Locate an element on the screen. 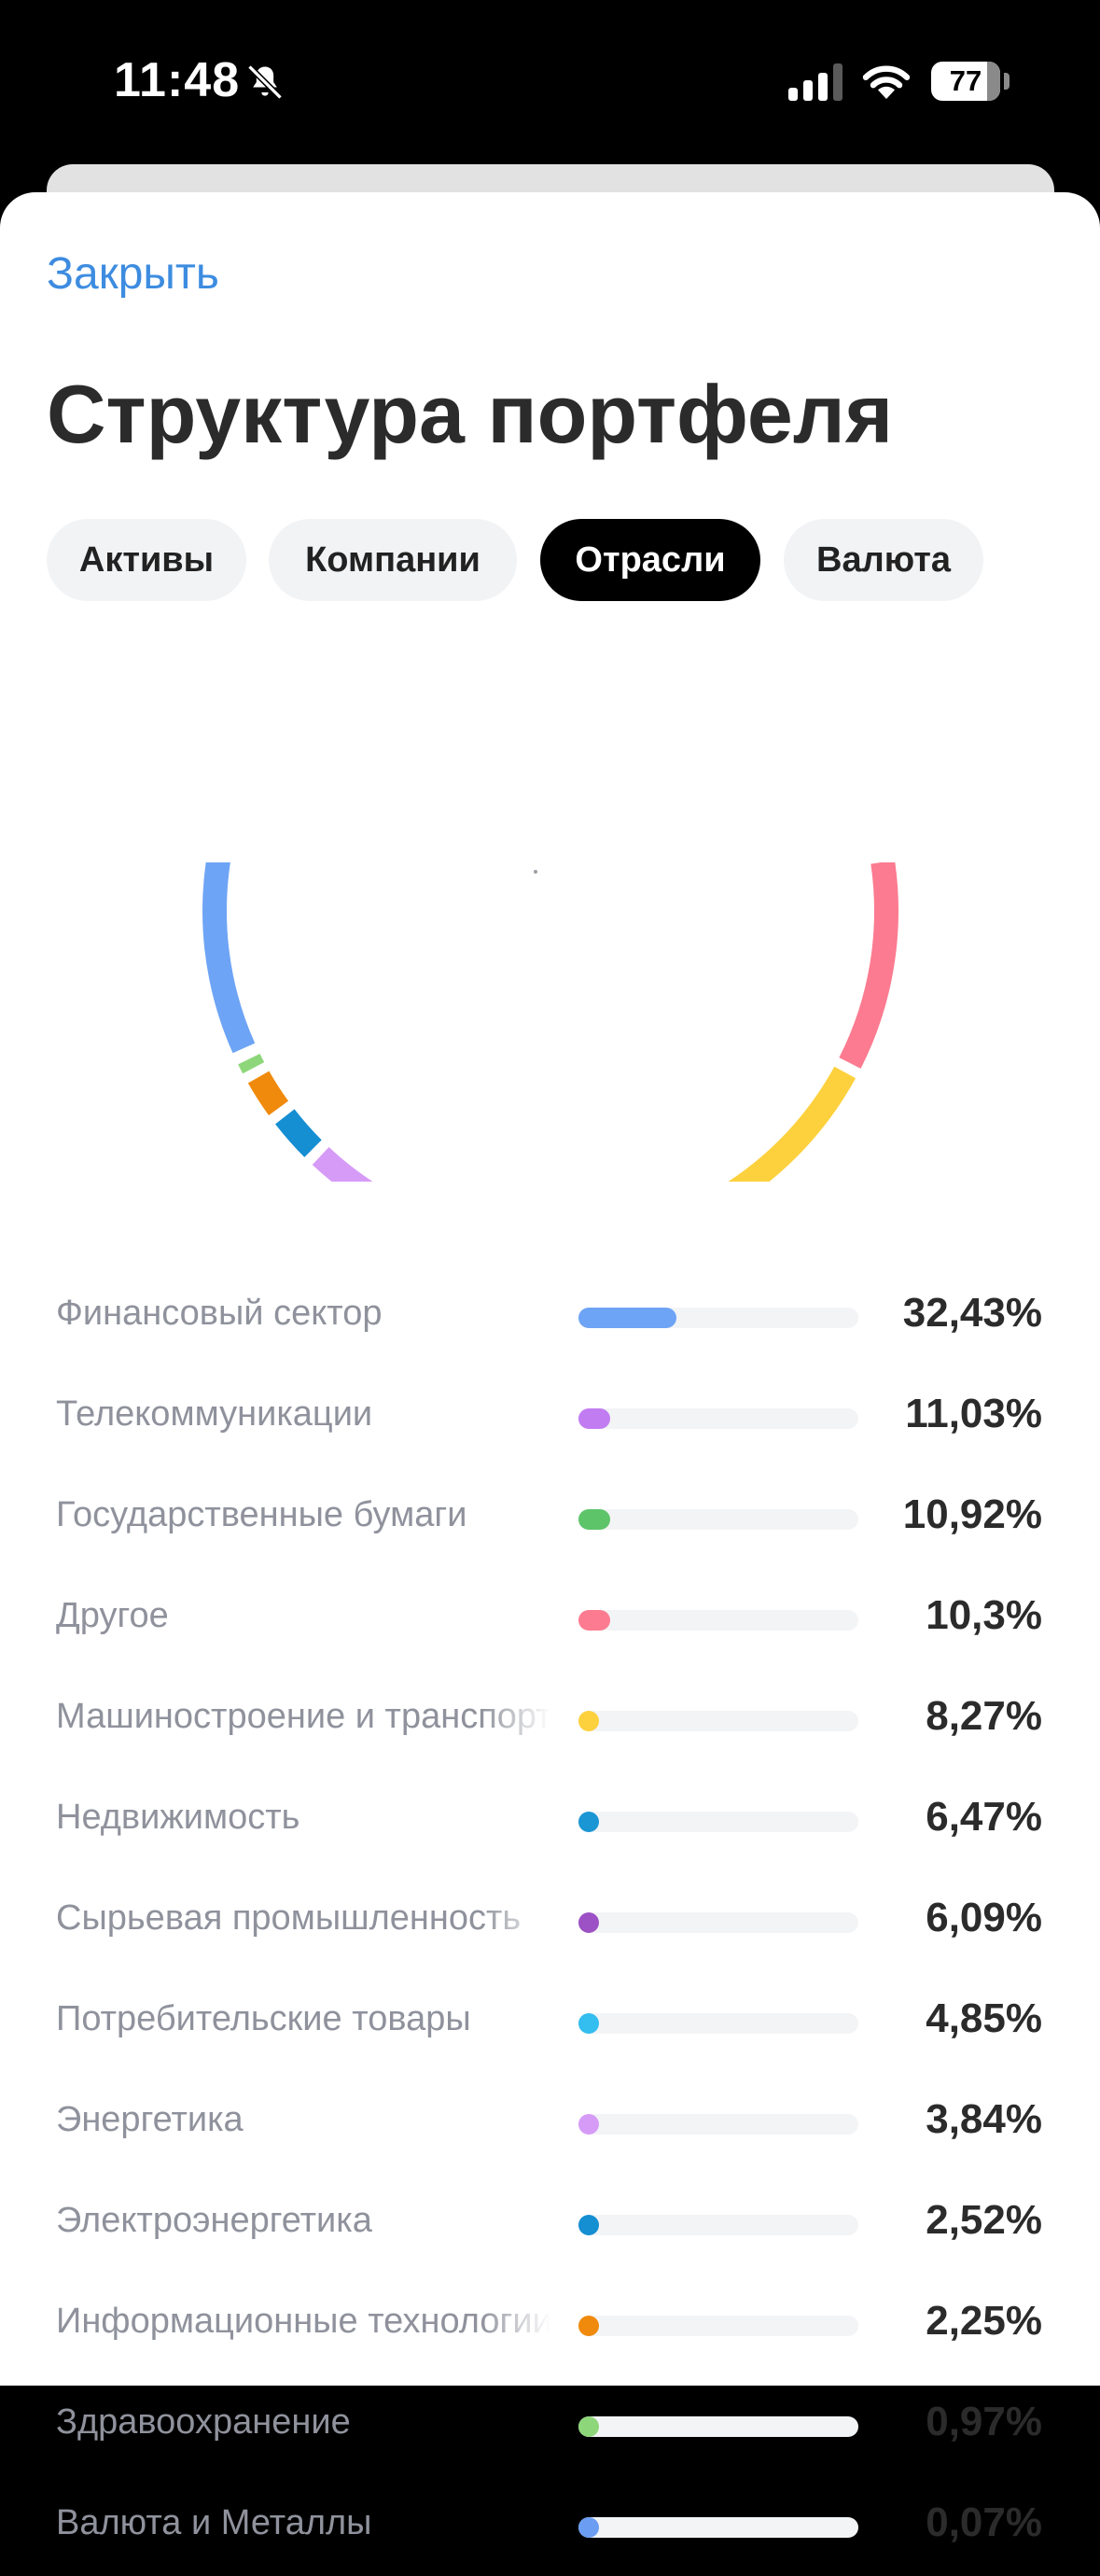 Image resolution: width=1100 pixels, height=2576 pixels. status-bar: 11:48 77 is located at coordinates (550, 81).